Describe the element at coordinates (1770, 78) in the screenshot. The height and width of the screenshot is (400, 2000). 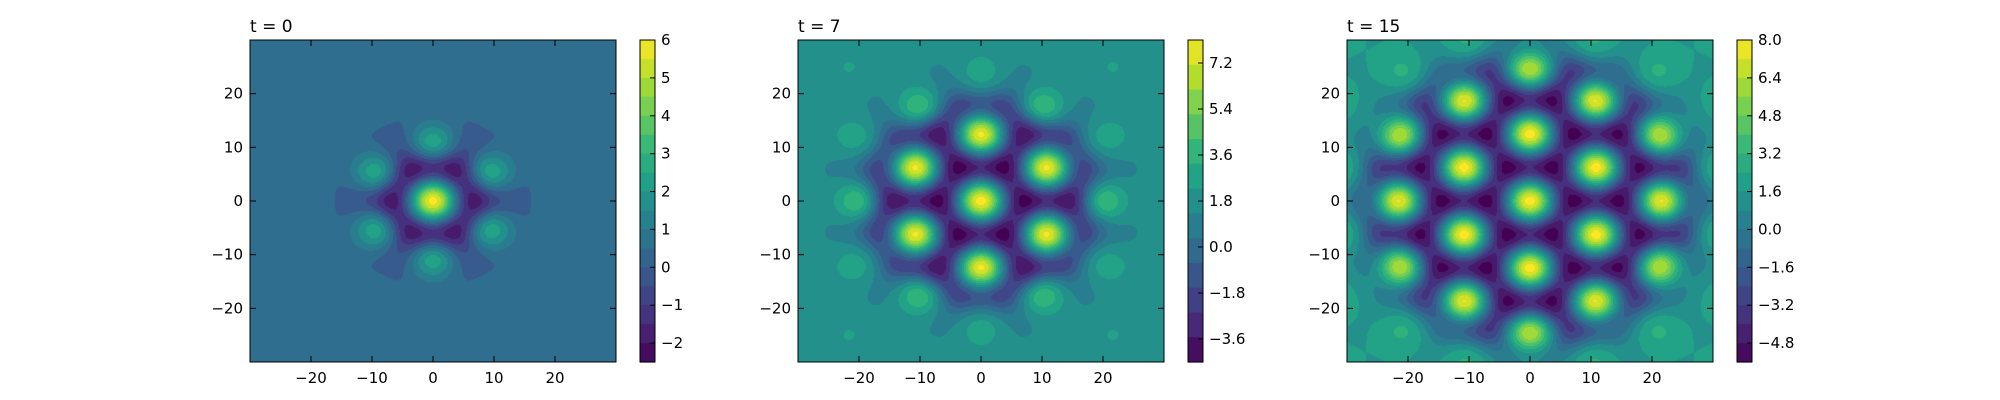
I see `colorbar-tick-label: 6.4` at that location.